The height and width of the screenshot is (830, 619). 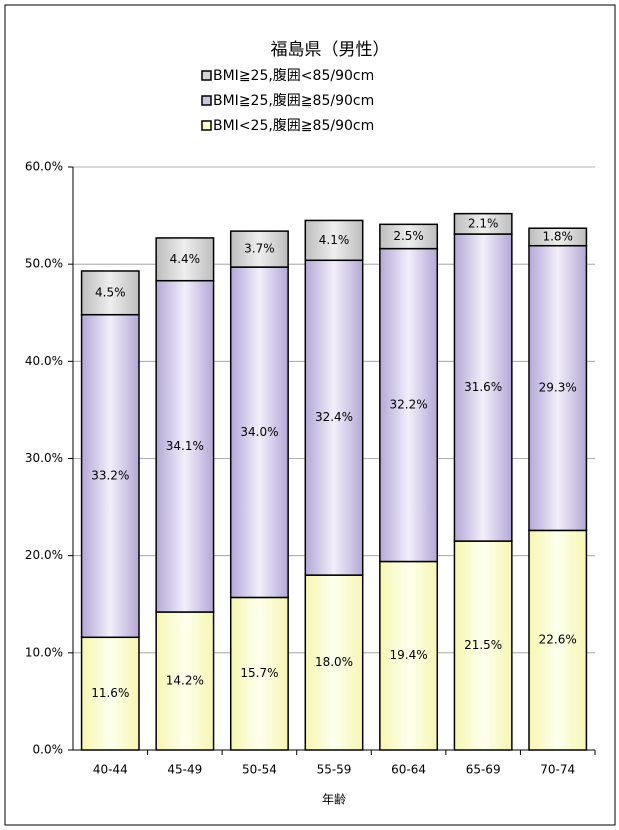 What do you see at coordinates (184, 770) in the screenshot?
I see `x-tick-label: 45-49` at bounding box center [184, 770].